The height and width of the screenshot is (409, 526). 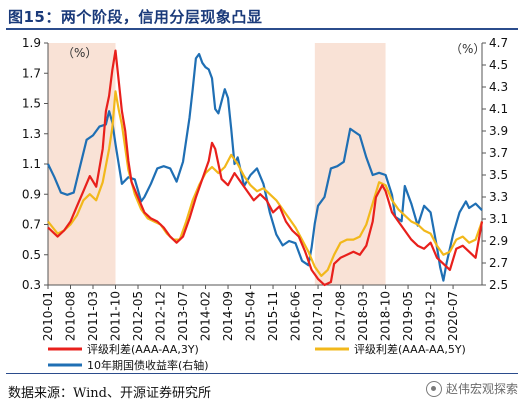 What do you see at coordinates (498, 65) in the screenshot?
I see `right-tick-label: 4.5` at bounding box center [498, 65].